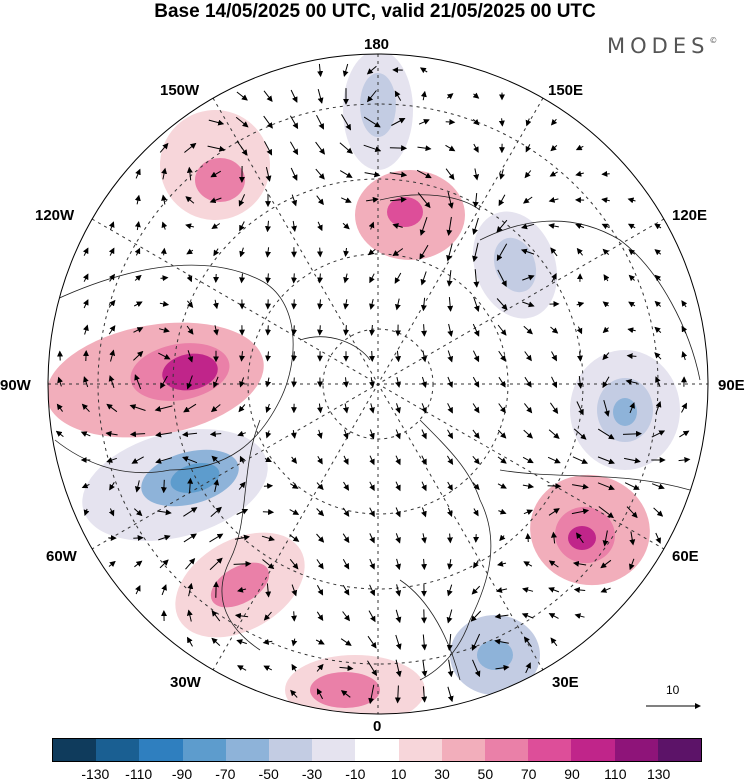 This screenshot has height=783, width=750. I want to click on colorbar, so click(377, 750).